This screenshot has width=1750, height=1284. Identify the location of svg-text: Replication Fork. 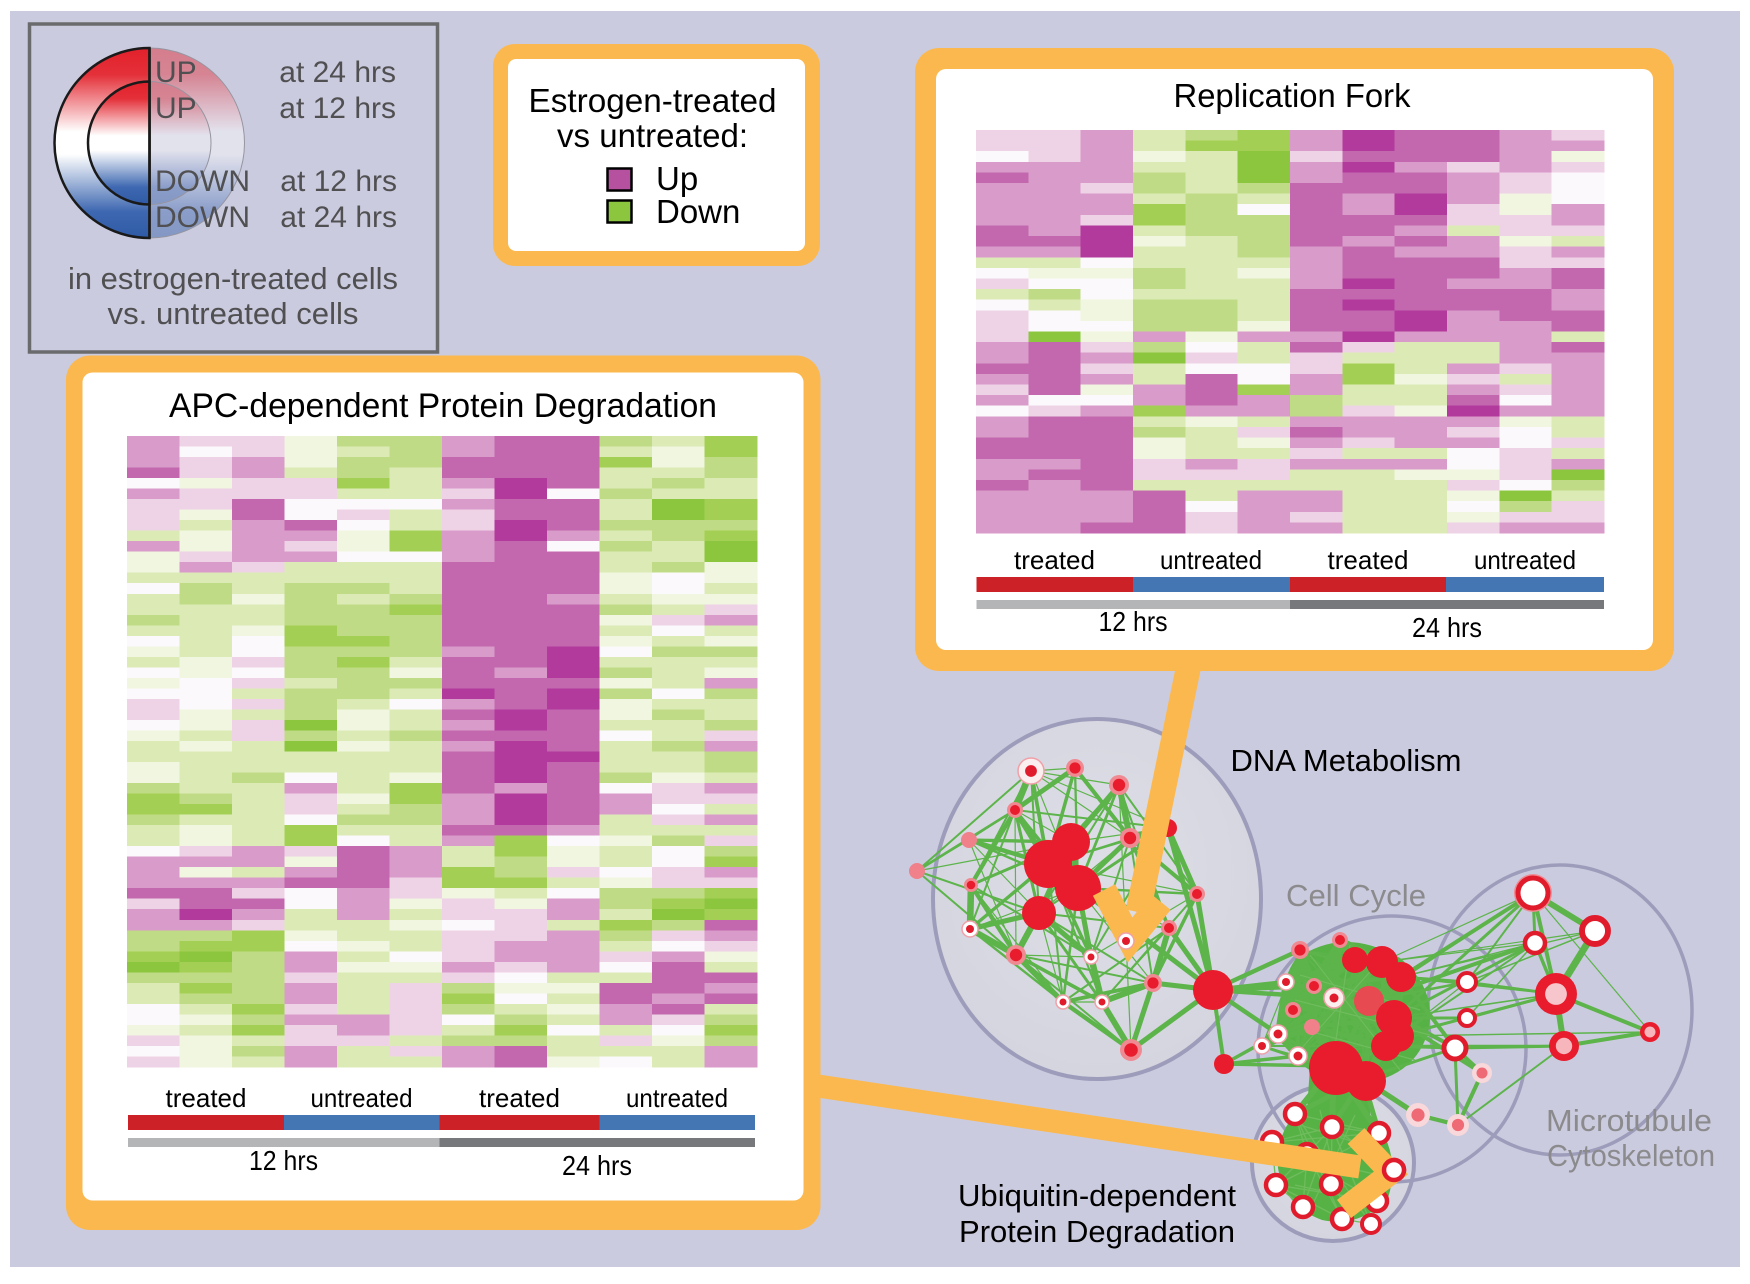
(1292, 96).